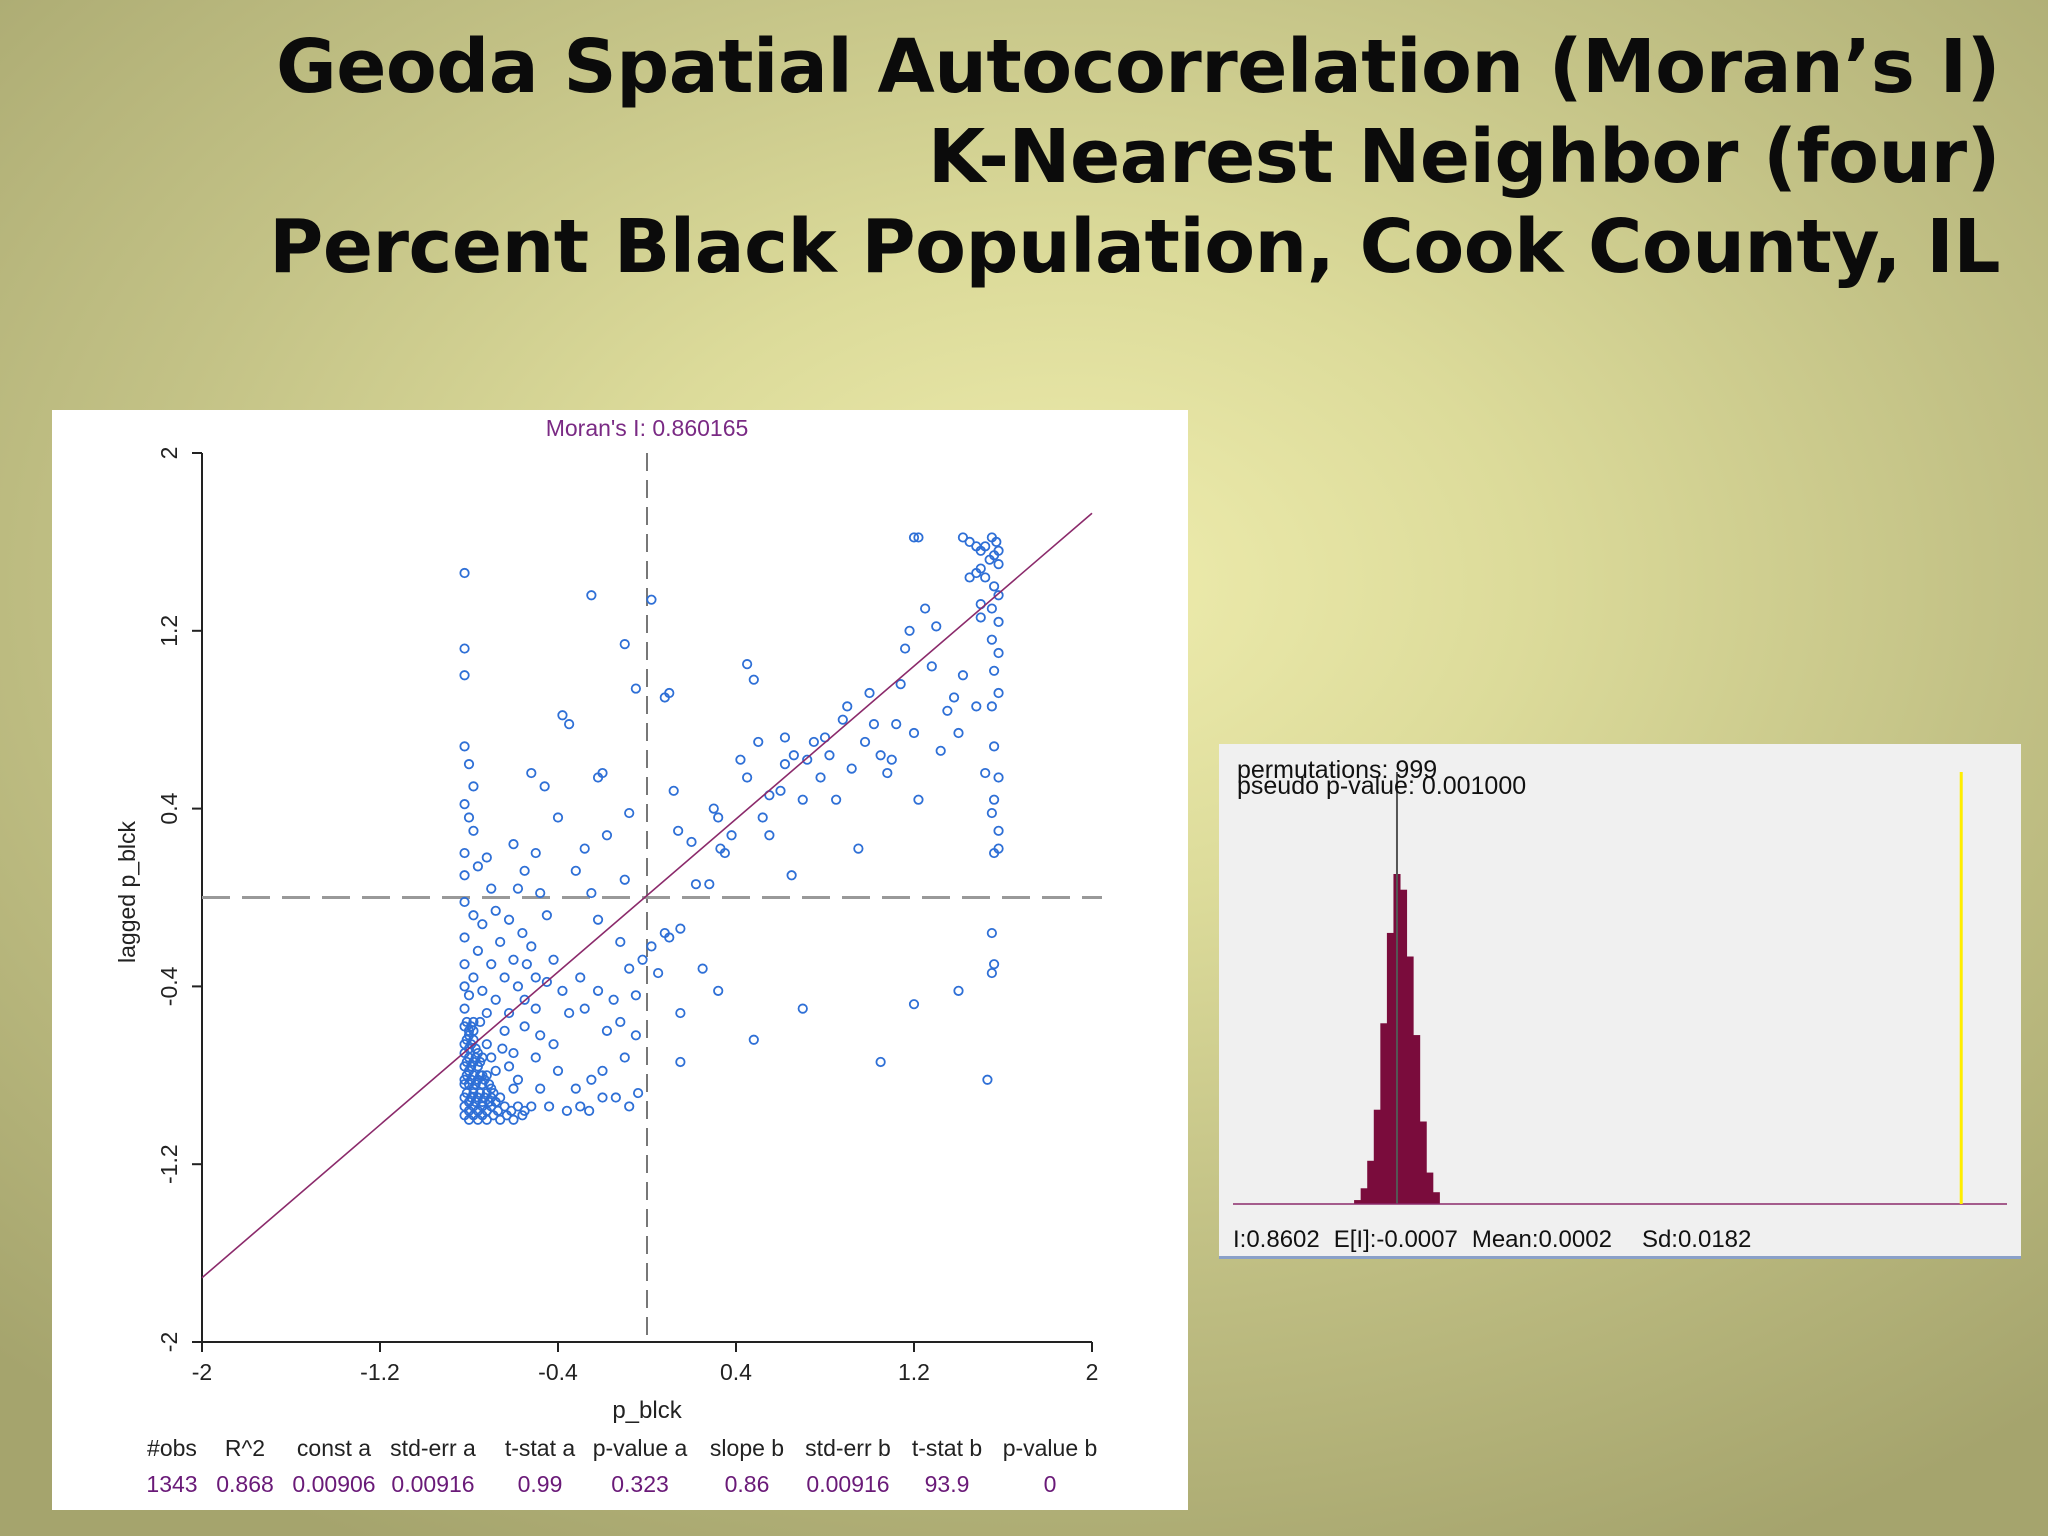 The image size is (2048, 1536). What do you see at coordinates (433, 1466) in the screenshot?
I see `stats-column: std-err a 0.00916` at bounding box center [433, 1466].